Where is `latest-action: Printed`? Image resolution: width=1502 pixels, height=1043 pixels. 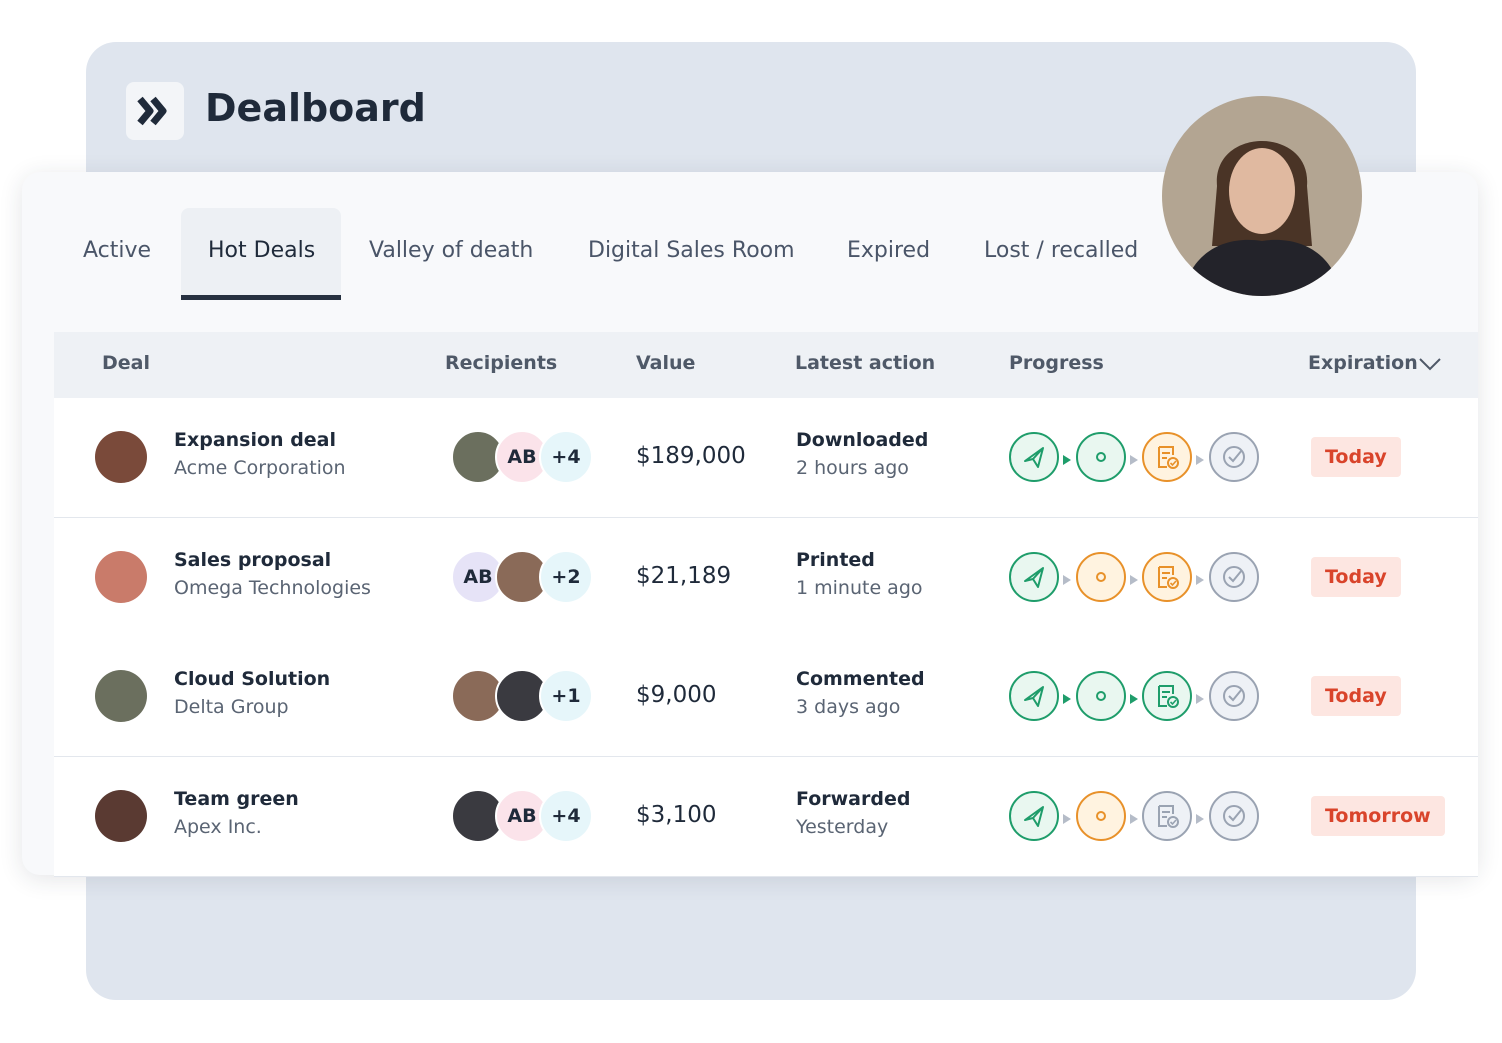 latest-action: Printed is located at coordinates (835, 559).